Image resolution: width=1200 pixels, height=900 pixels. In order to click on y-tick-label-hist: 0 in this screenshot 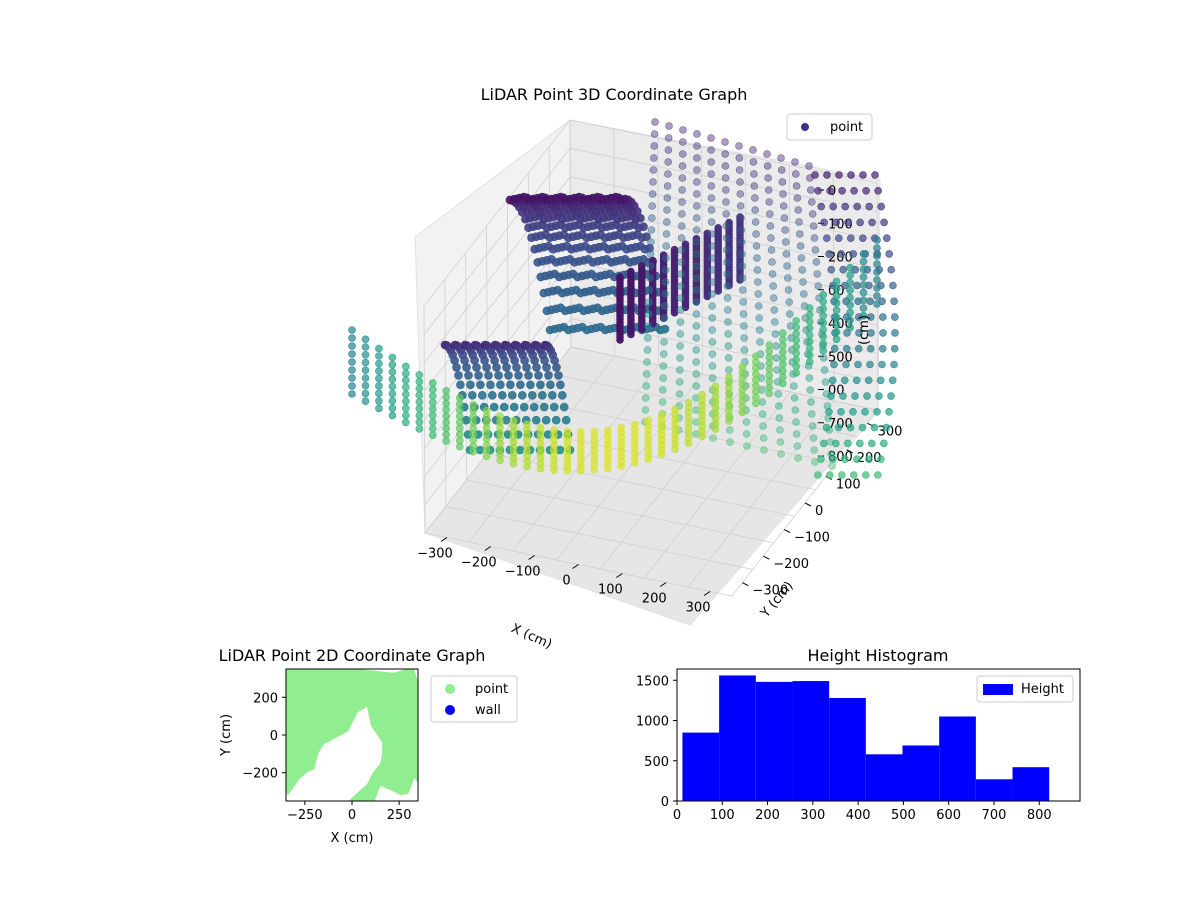, I will do `click(665, 802)`.